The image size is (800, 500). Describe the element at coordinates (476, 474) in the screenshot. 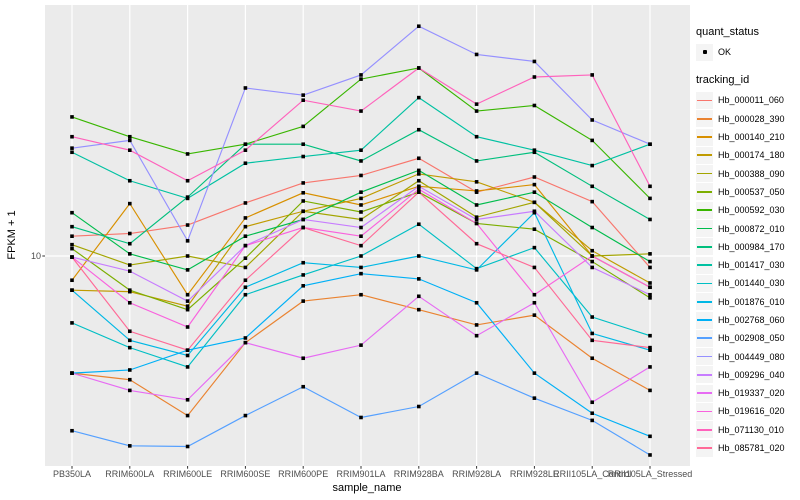

I see `x-axis-tick-label: RRIM928LA` at that location.